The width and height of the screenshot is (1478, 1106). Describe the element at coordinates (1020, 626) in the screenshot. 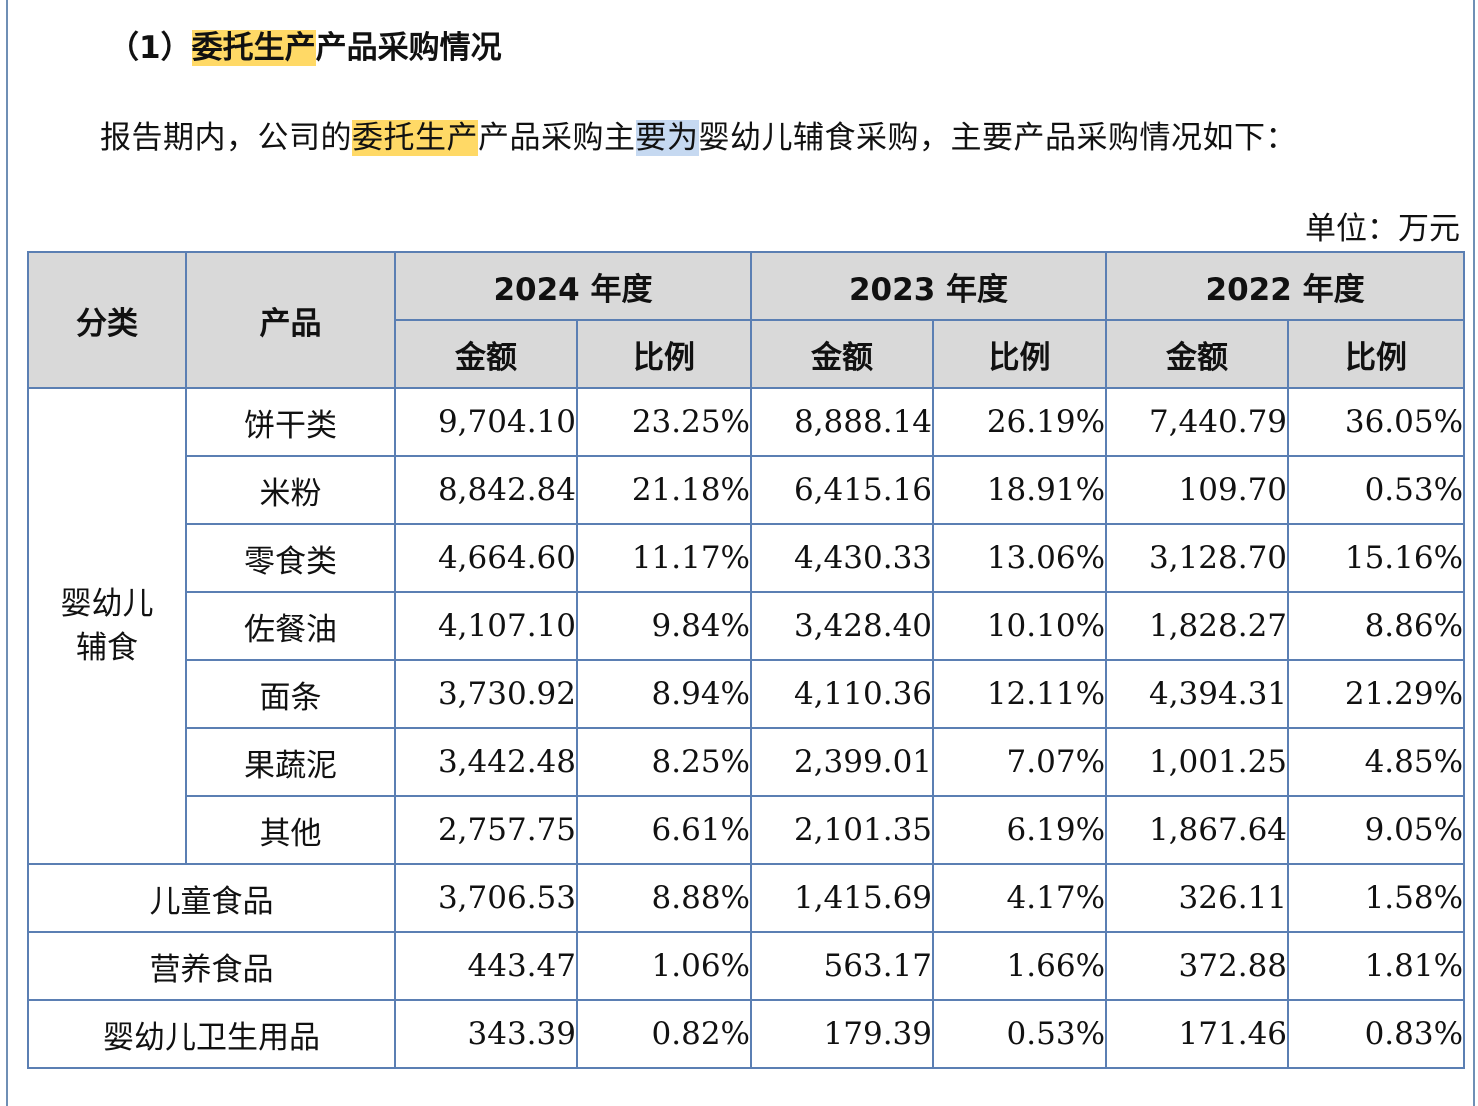

I see `ratio-cell: 10.10%` at that location.